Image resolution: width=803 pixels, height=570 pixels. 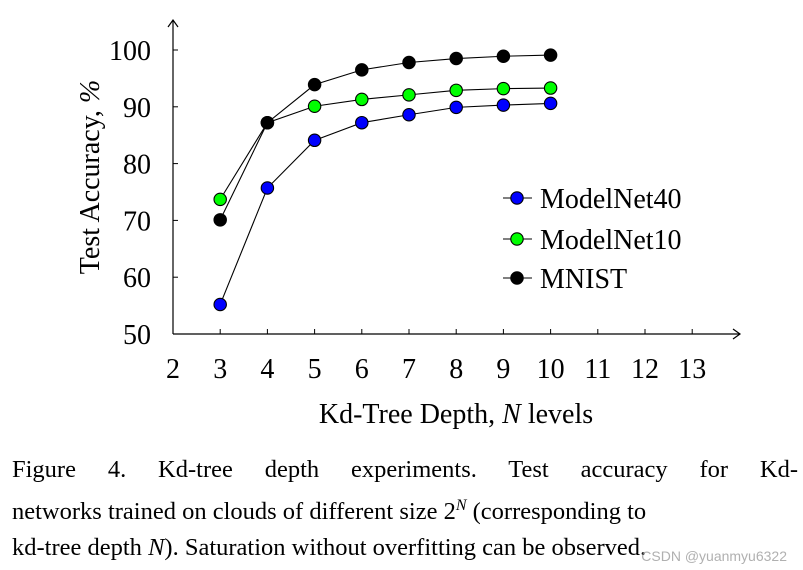 What do you see at coordinates (362, 369) in the screenshot?
I see `x-tick-label: 6` at bounding box center [362, 369].